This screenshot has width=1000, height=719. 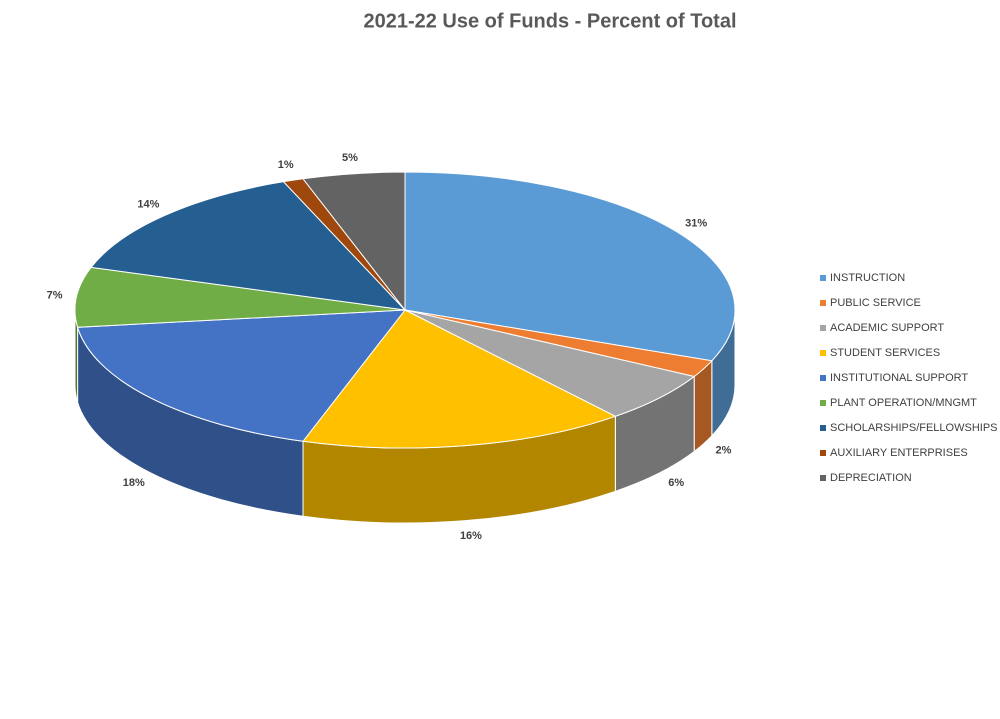 I want to click on data-label: 14%, so click(x=148, y=204).